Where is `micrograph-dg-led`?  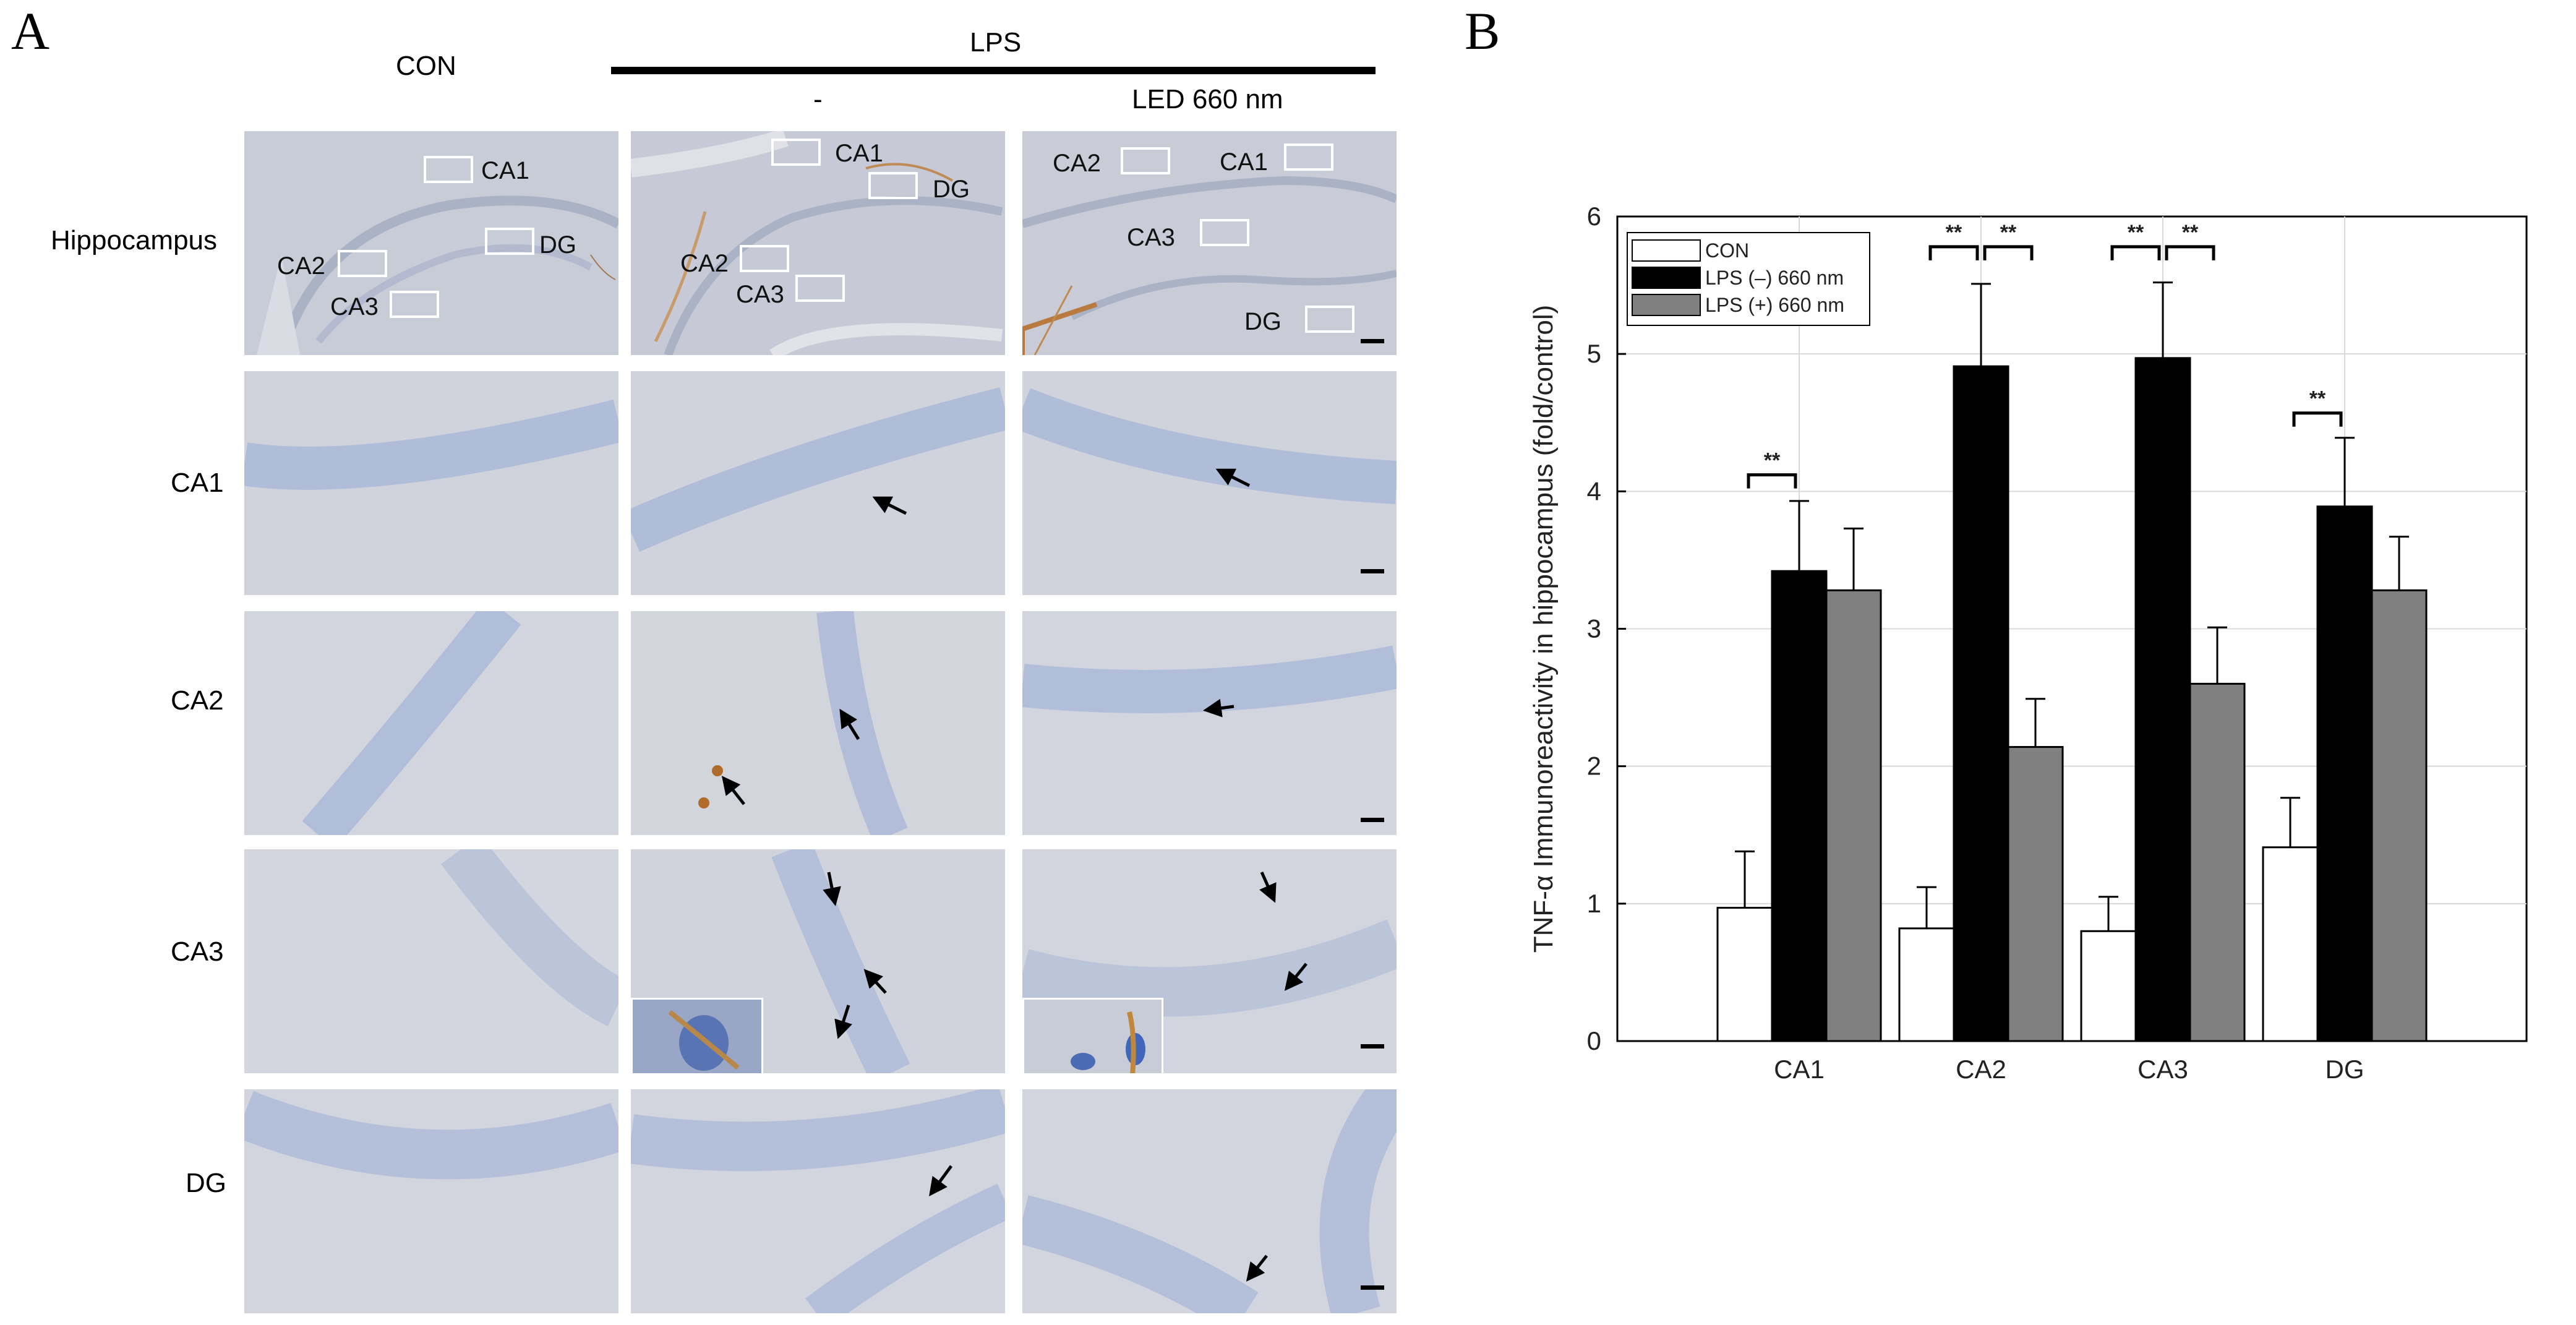 micrograph-dg-led is located at coordinates (1209, 1201).